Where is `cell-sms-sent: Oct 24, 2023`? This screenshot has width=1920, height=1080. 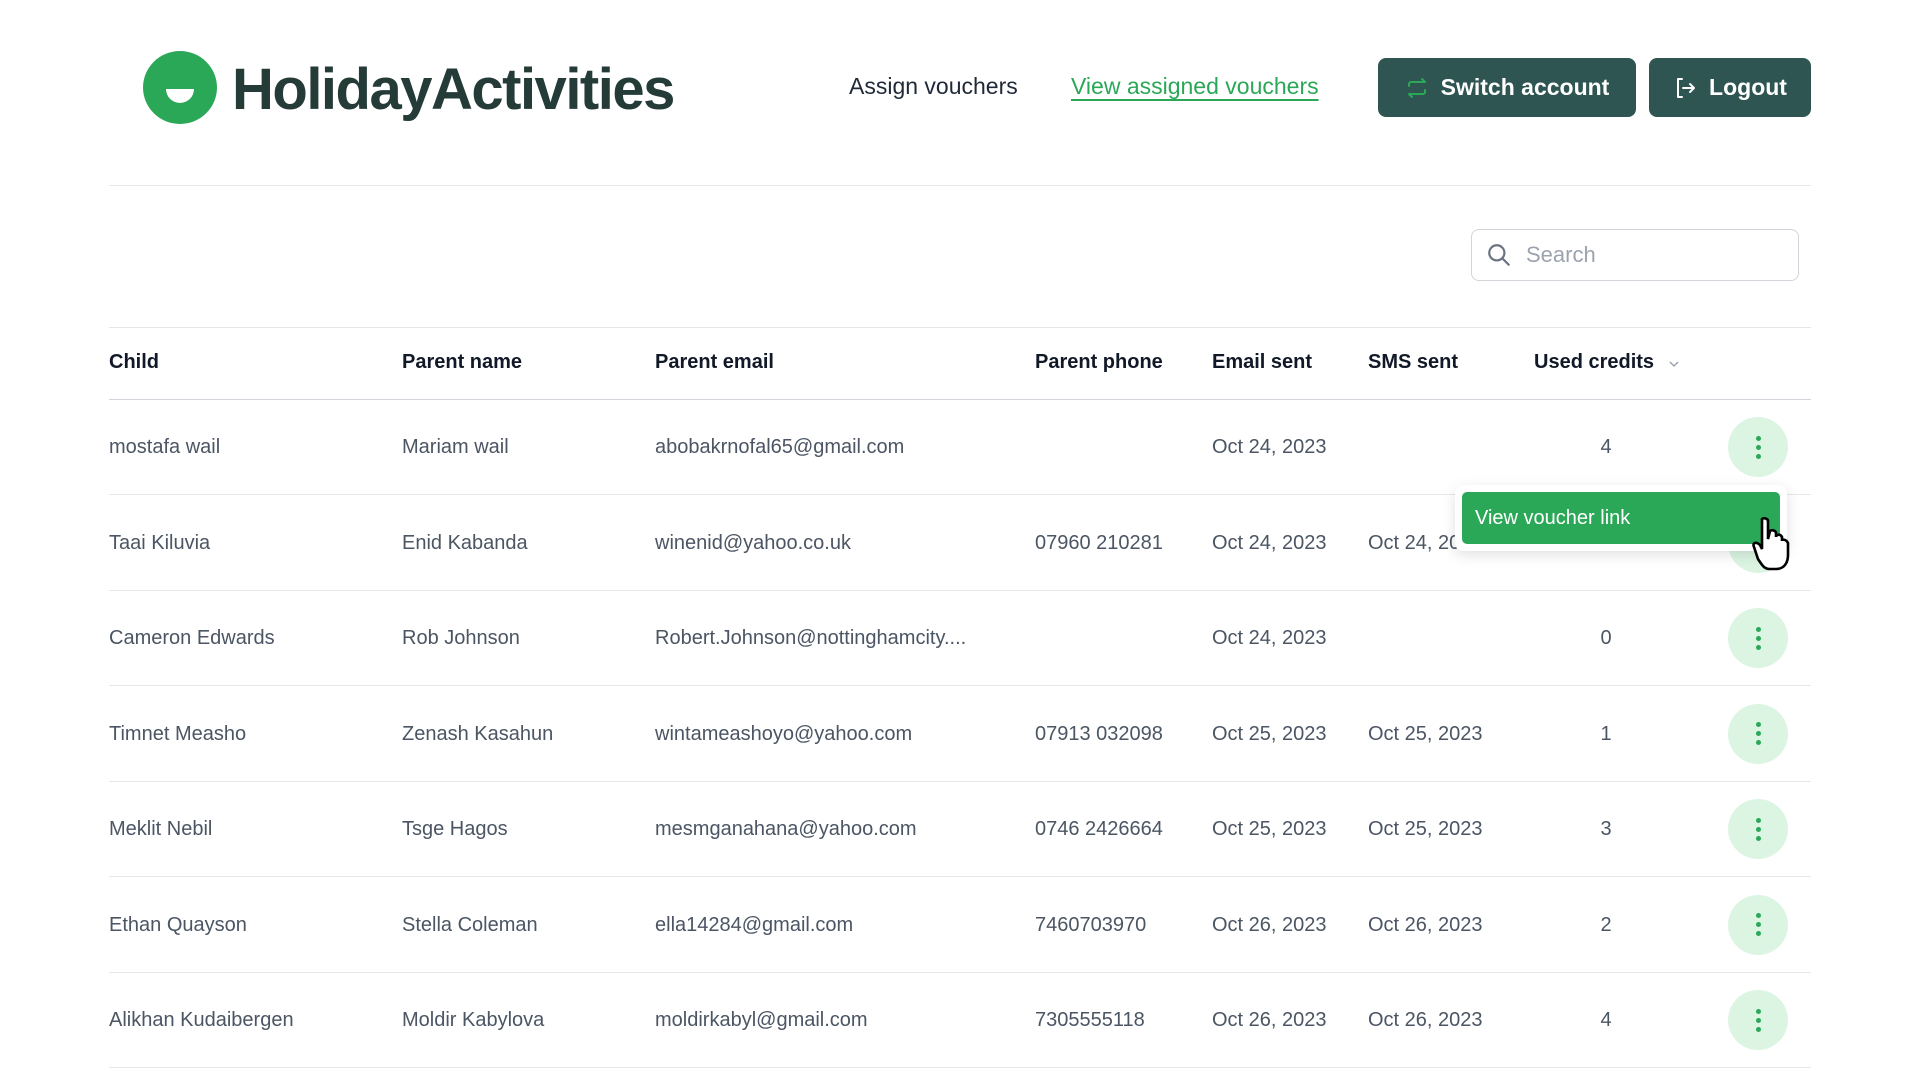 cell-sms-sent: Oct 24, 2023 is located at coordinates (1425, 542).